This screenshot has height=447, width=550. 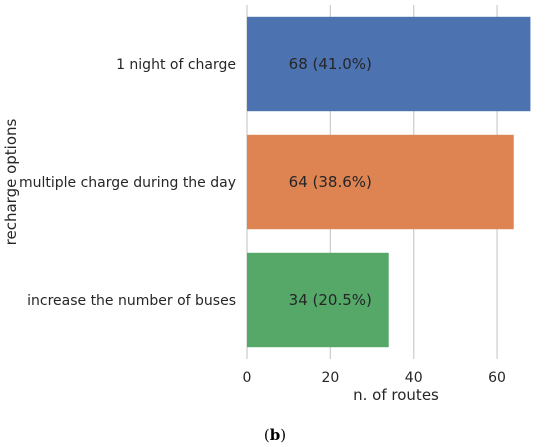 I want to click on caption-open: (, so click(x=267, y=435).